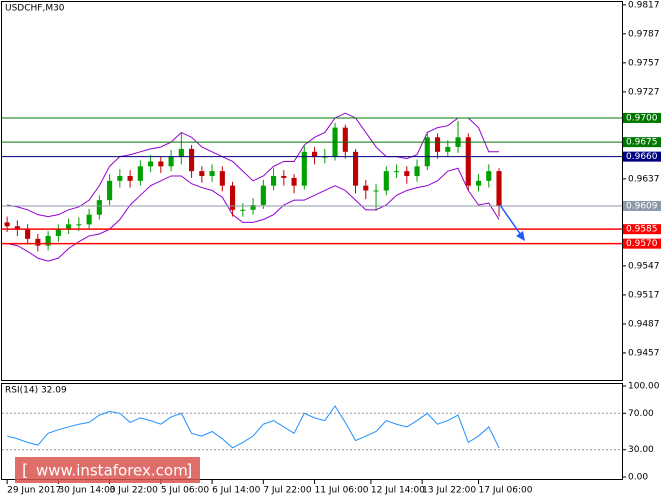  Describe the element at coordinates (253, 214) in the screenshot. I see `bollinger-lower` at that location.